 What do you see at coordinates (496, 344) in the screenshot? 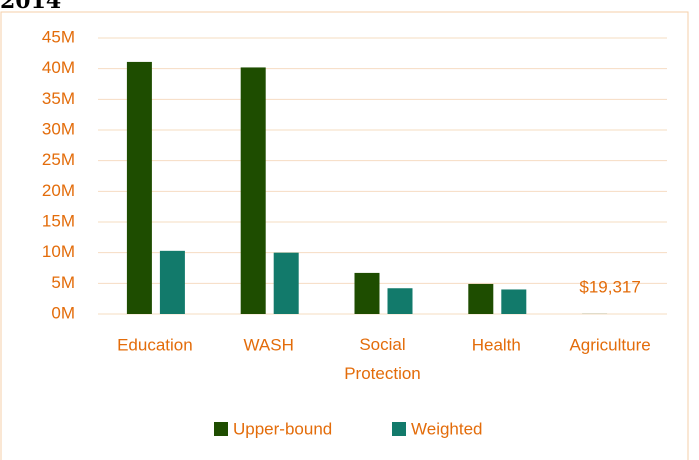
I see `x-tick-label: Health` at bounding box center [496, 344].